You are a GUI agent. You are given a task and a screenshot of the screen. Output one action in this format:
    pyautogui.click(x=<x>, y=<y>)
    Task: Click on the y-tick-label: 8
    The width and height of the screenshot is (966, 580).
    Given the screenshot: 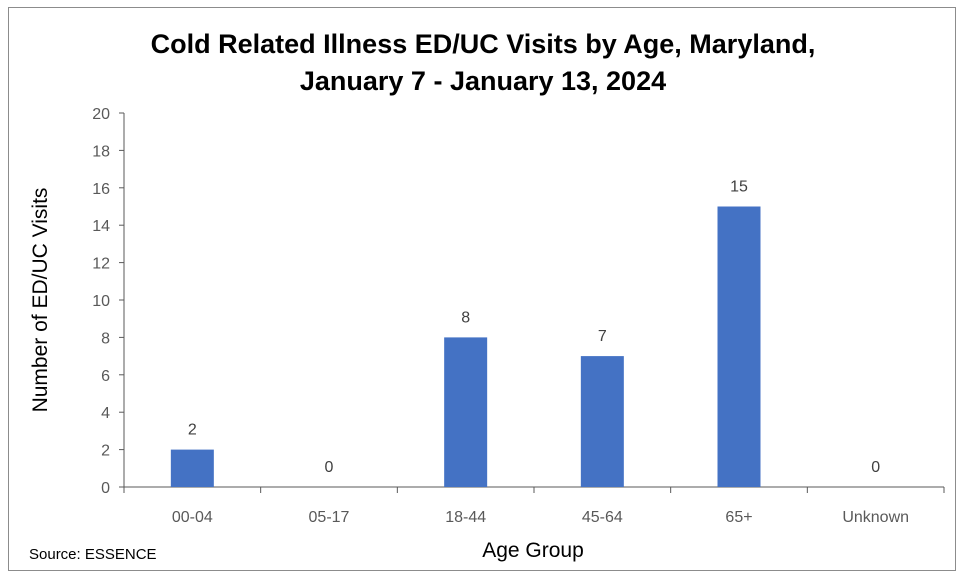 What is the action you would take?
    pyautogui.click(x=105, y=338)
    